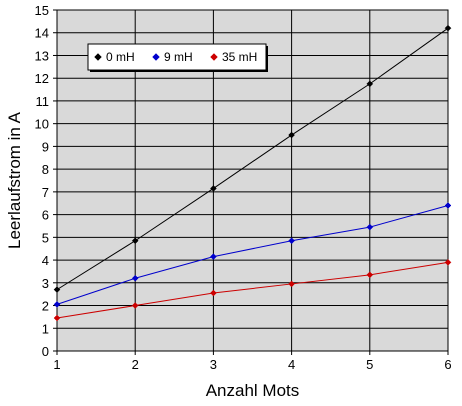 The image size is (462, 406). Describe the element at coordinates (291, 364) in the screenshot. I see `x-tick-label: 4` at that location.